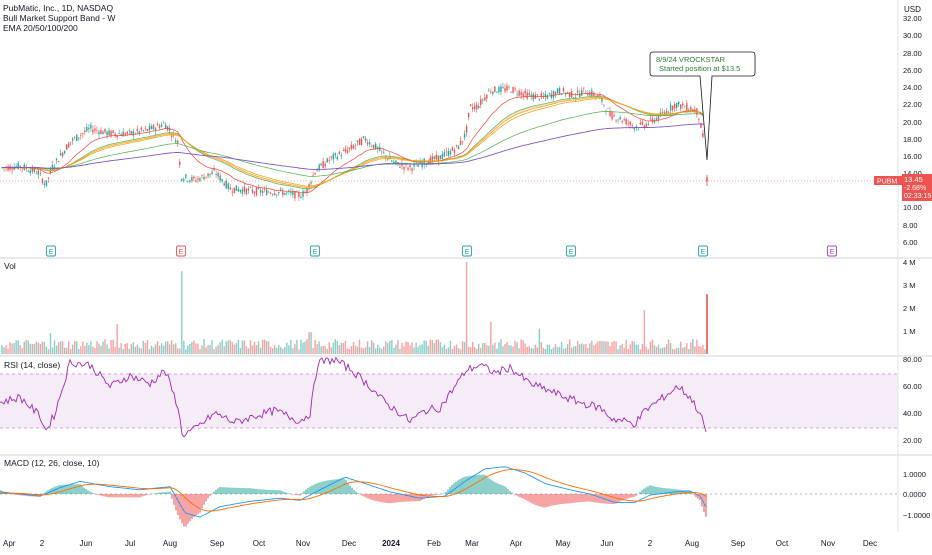 This screenshot has width=932, height=555. Describe the element at coordinates (86, 543) in the screenshot. I see `x-tick-label: Jun` at that location.